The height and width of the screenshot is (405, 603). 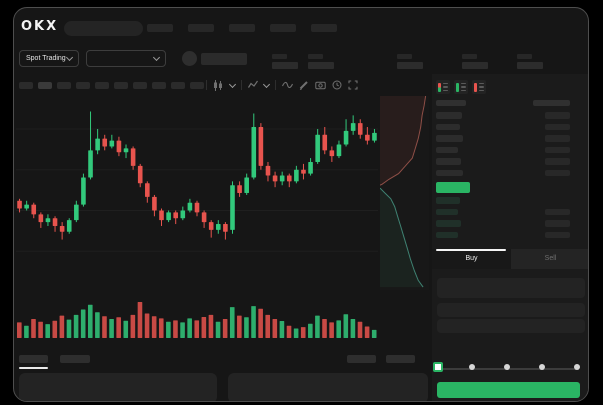 I want to click on book-sell-view-icon, so click(x=479, y=87).